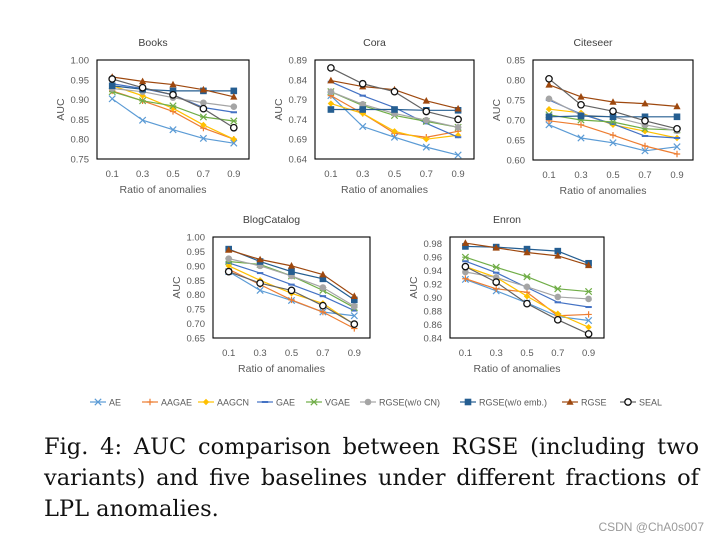  What do you see at coordinates (276, 403) in the screenshot?
I see `legend-item: GAE` at bounding box center [276, 403].